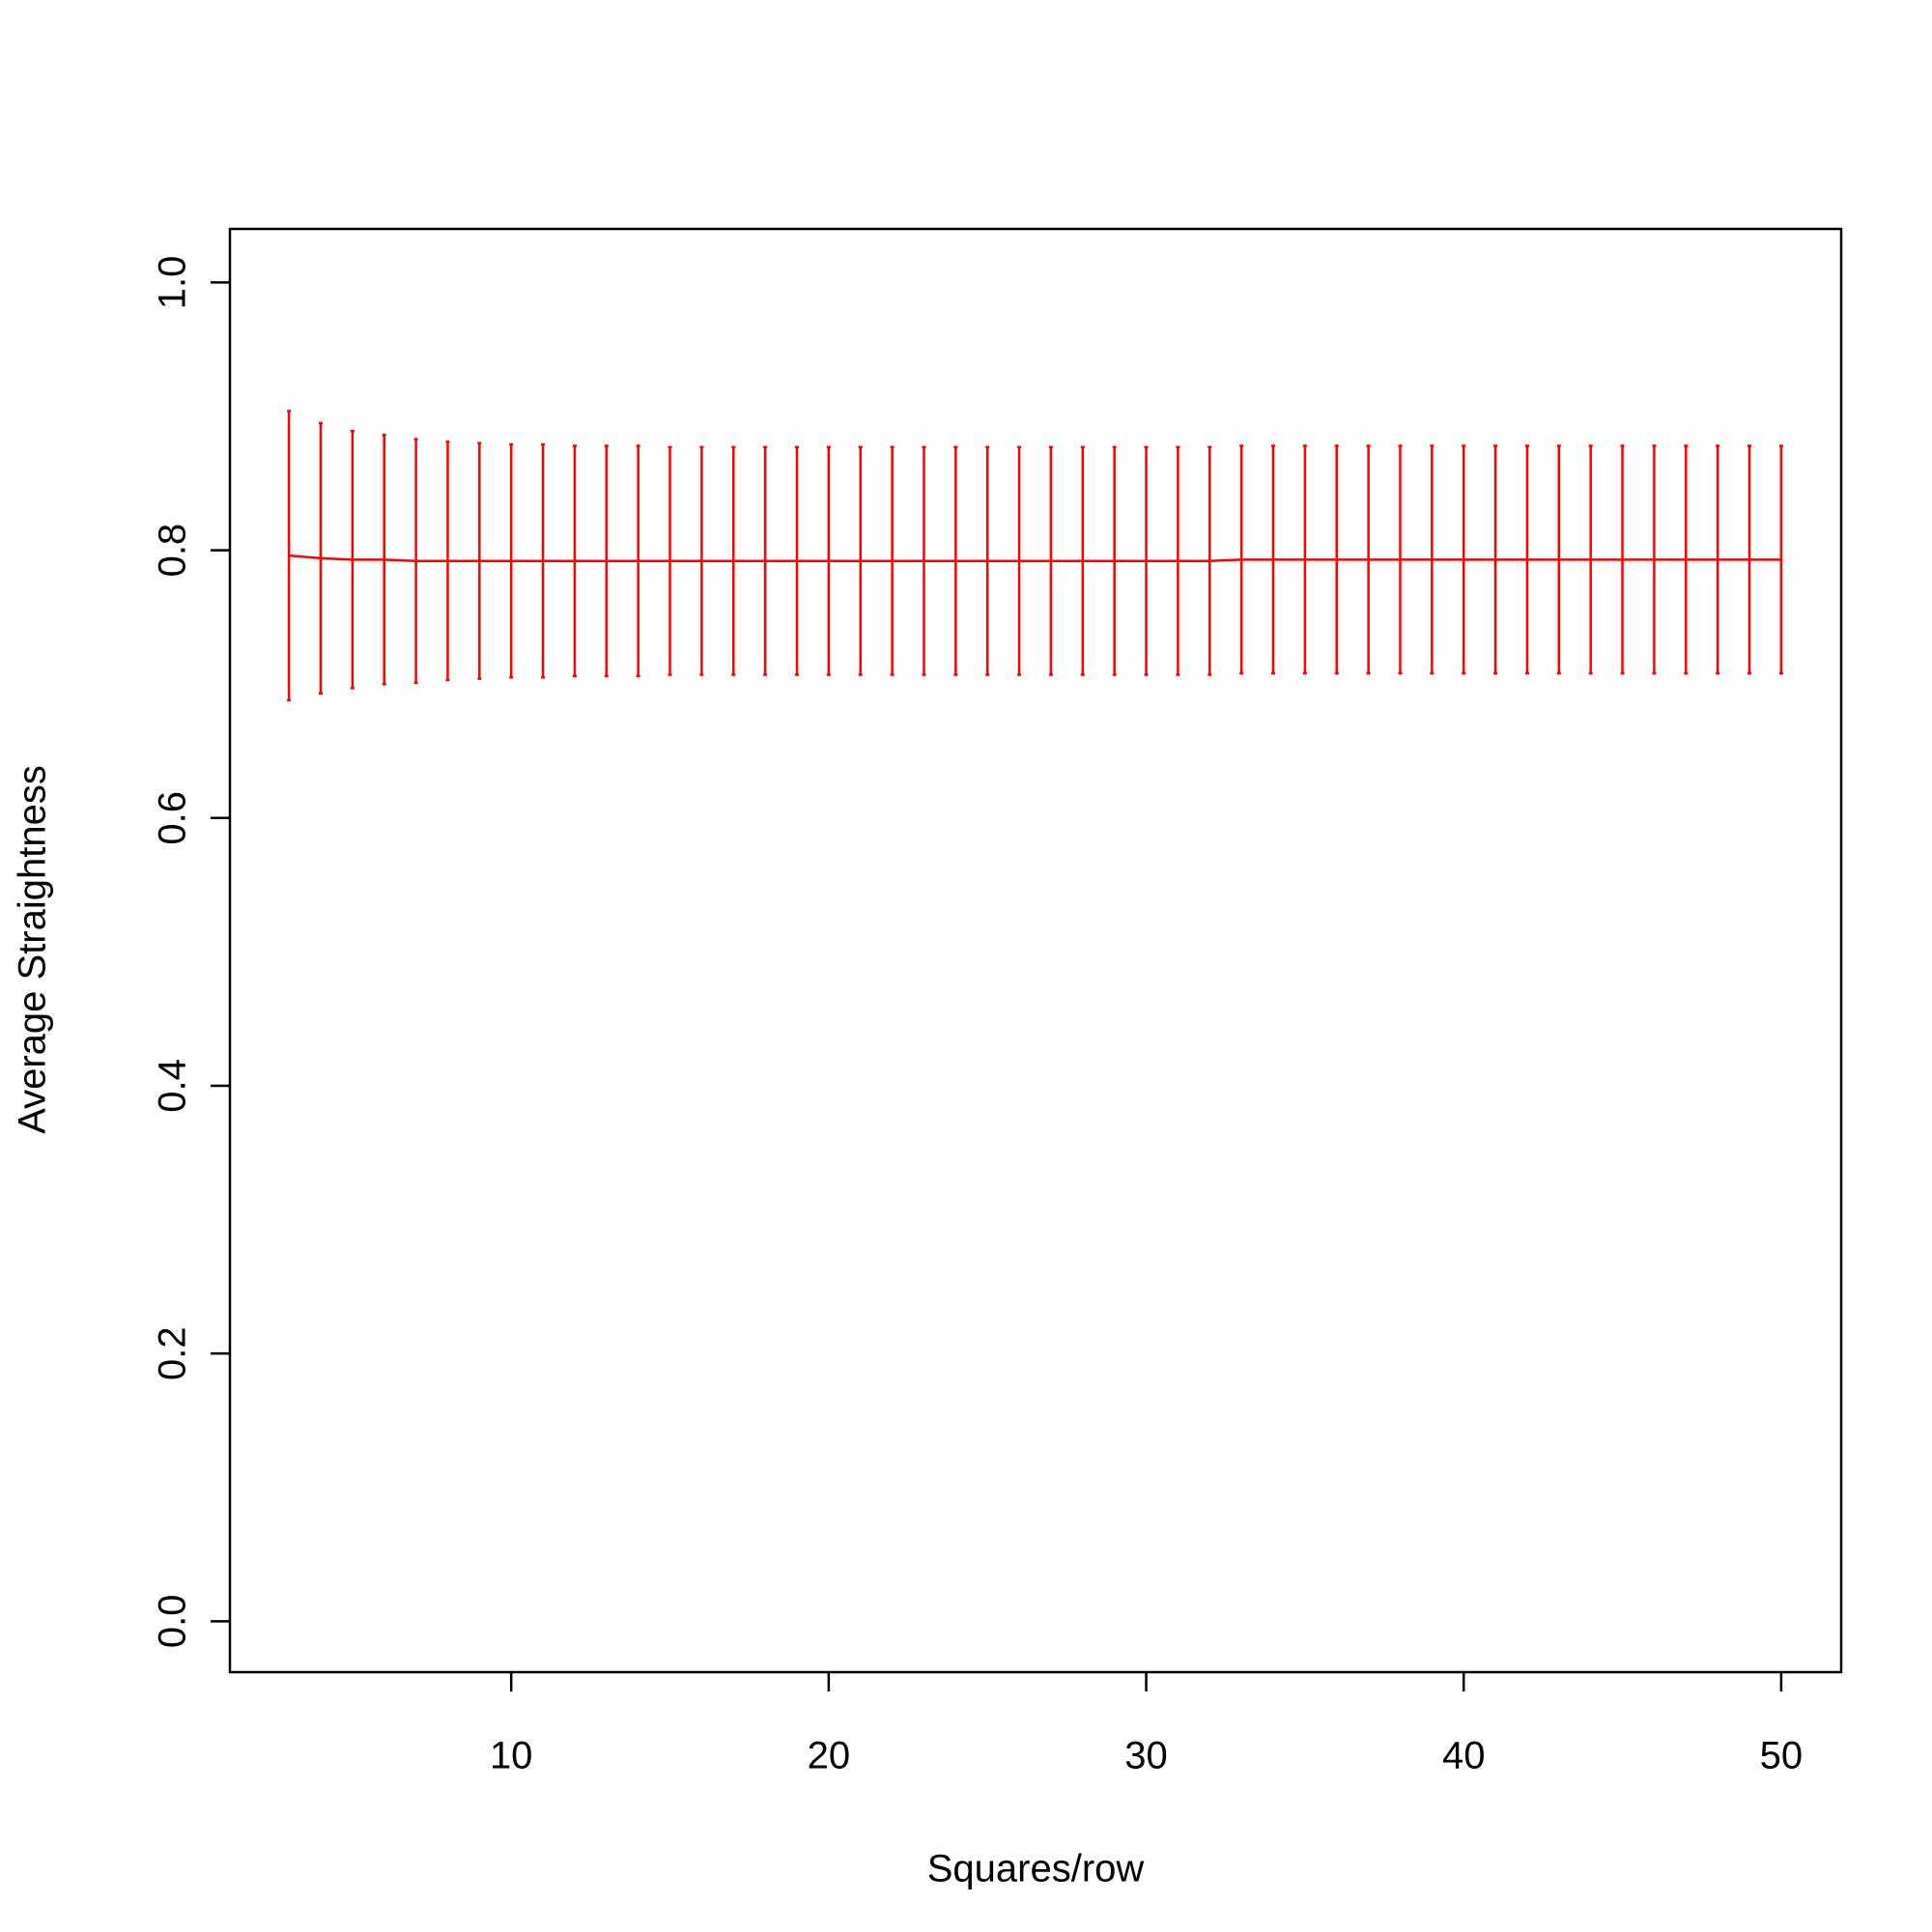 This screenshot has width=1932, height=1932. I want to click on x-tick-label: 20, so click(829, 1756).